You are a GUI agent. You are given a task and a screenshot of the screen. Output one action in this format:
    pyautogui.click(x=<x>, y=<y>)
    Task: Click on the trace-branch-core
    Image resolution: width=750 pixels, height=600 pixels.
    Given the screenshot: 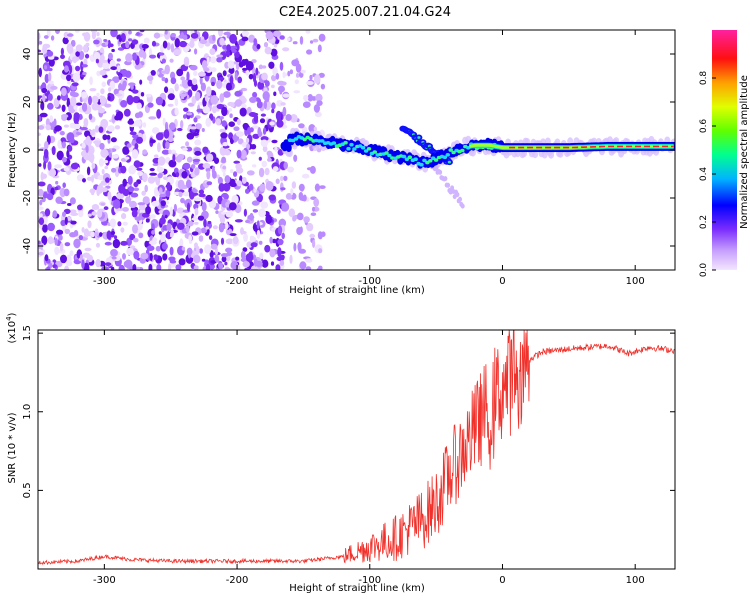 What is the action you would take?
    pyautogui.click(x=419, y=137)
    